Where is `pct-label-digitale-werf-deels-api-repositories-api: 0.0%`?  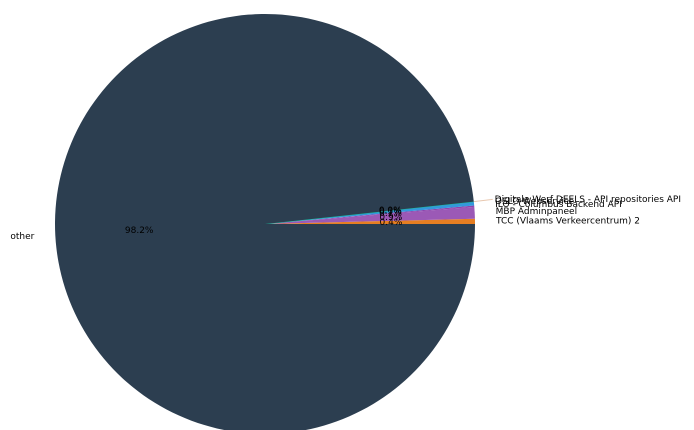 pct-label-digitale-werf-deels-api-repositories-api: 0.0% is located at coordinates (390, 211).